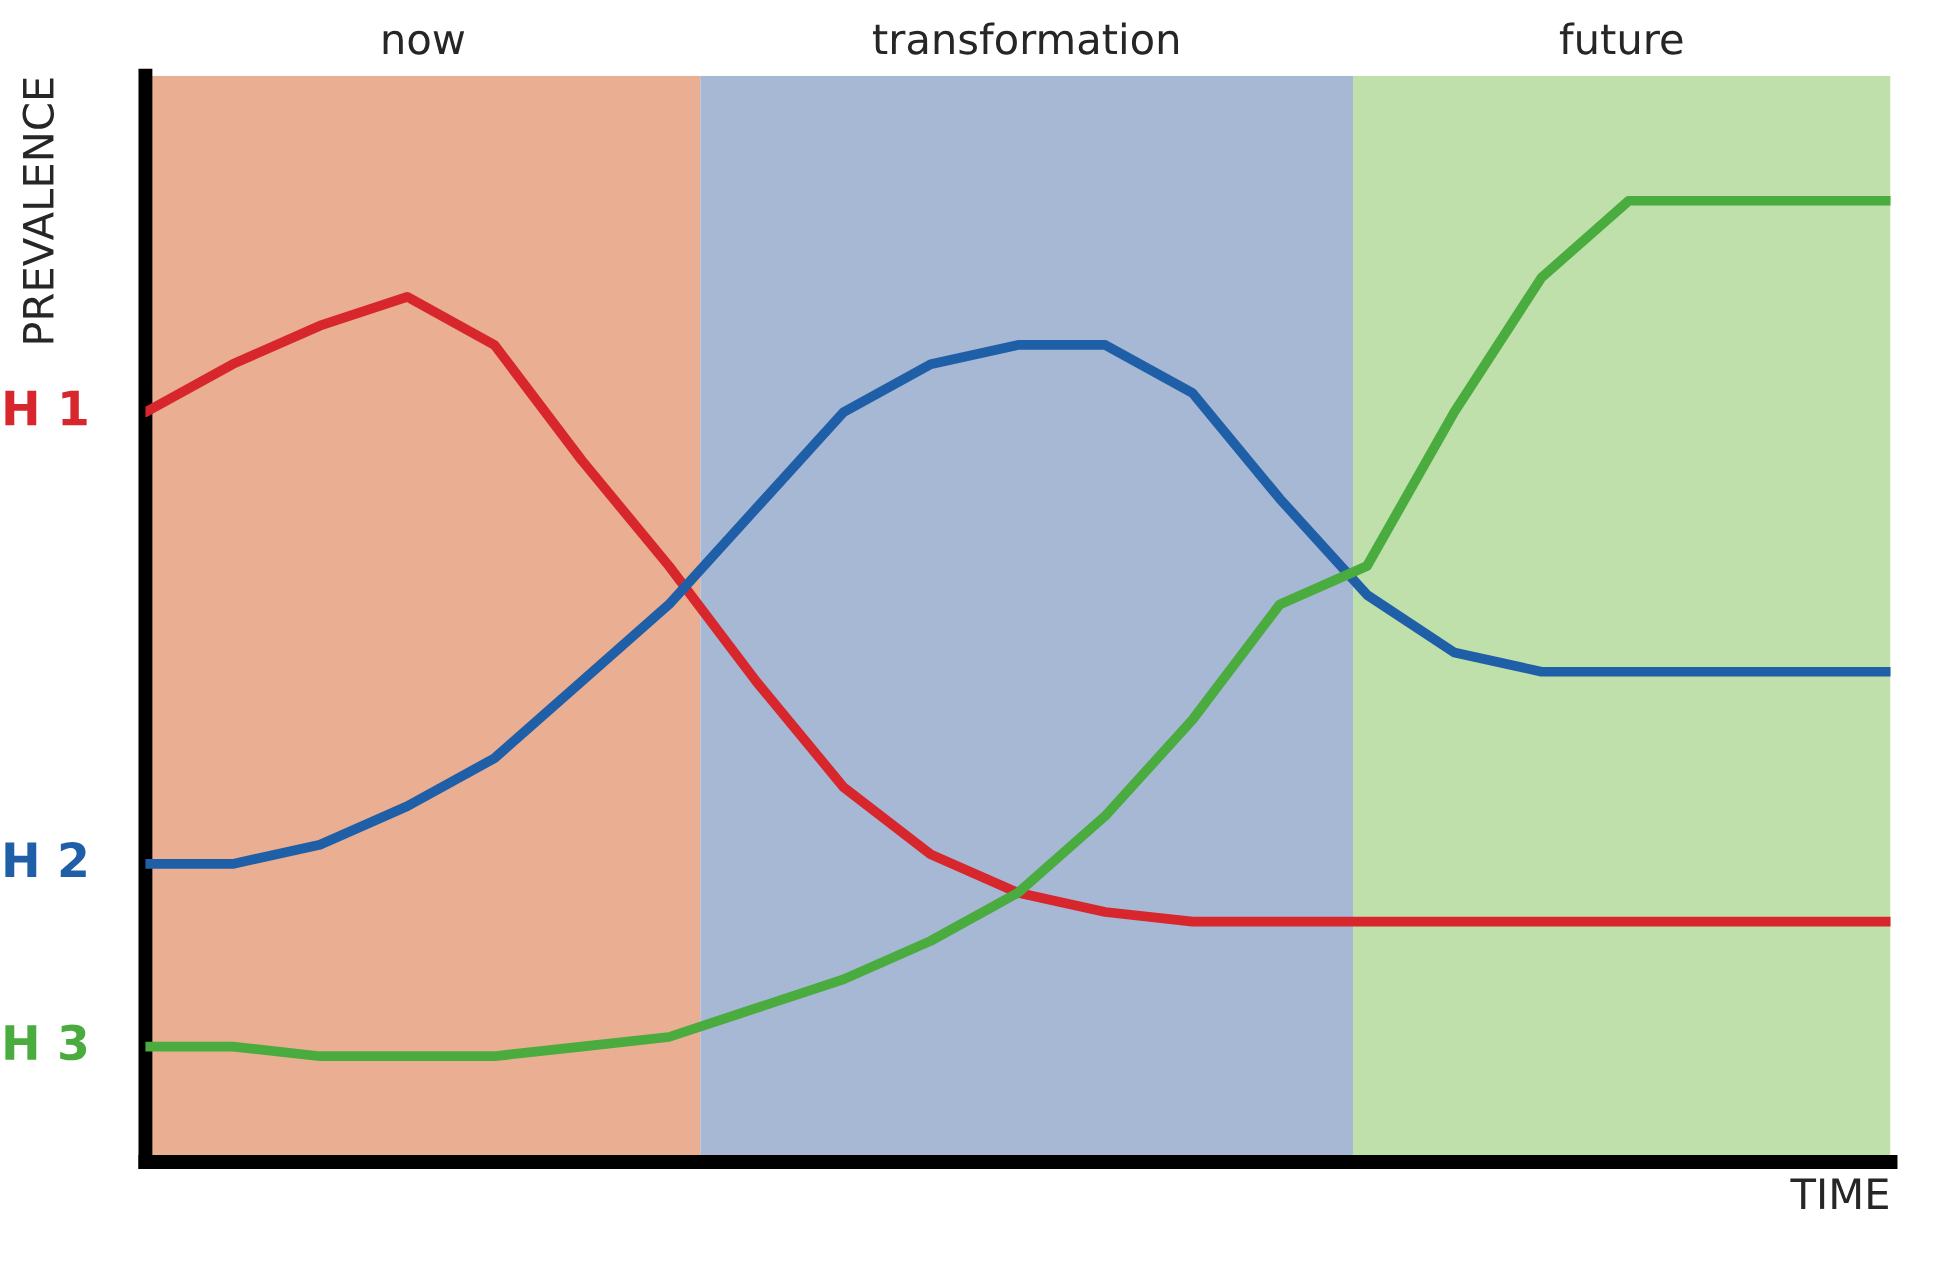 The height and width of the screenshot is (1263, 1939). I want to click on text: transformation, so click(1025, 38).